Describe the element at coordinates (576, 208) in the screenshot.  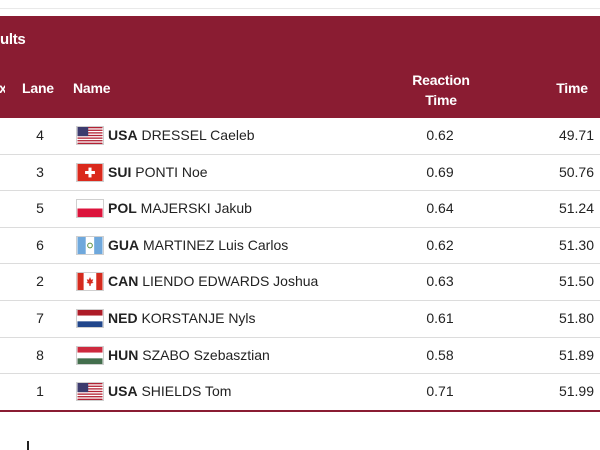
I see `race-time: 51.24` at that location.